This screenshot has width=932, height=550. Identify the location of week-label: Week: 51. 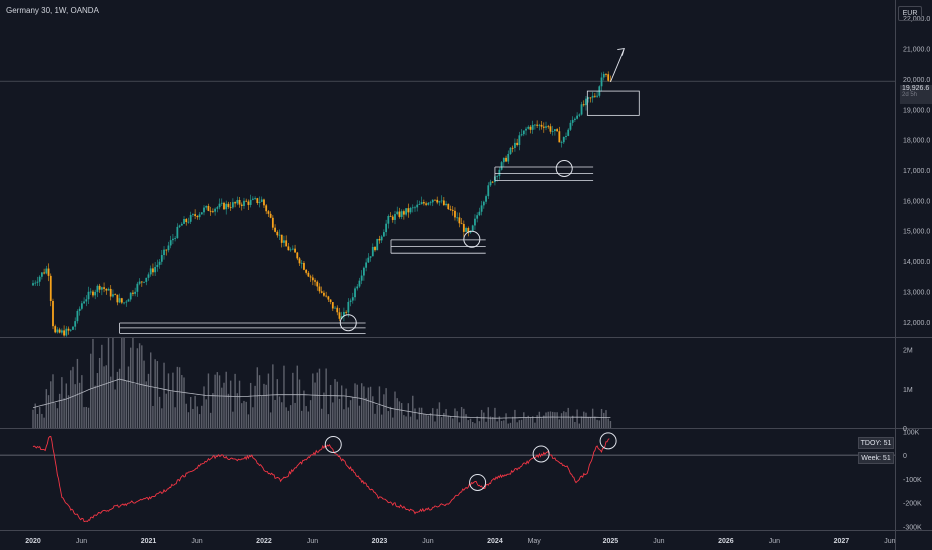
(876, 458).